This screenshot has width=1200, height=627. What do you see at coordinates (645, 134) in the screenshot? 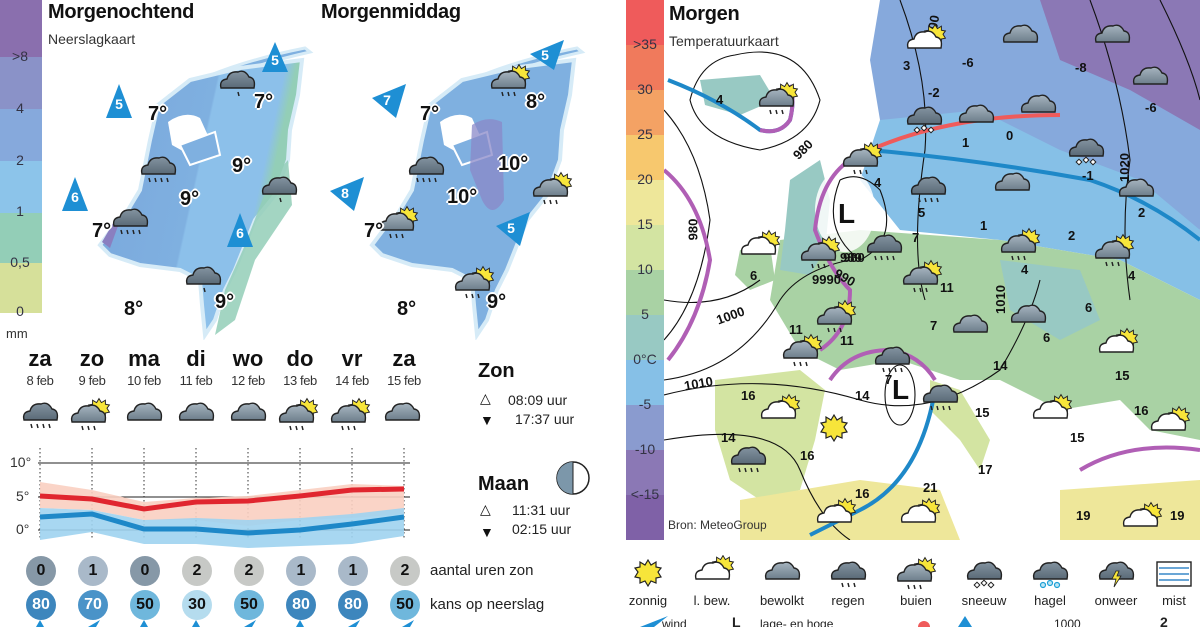
I see `legend-label: 25` at bounding box center [645, 134].